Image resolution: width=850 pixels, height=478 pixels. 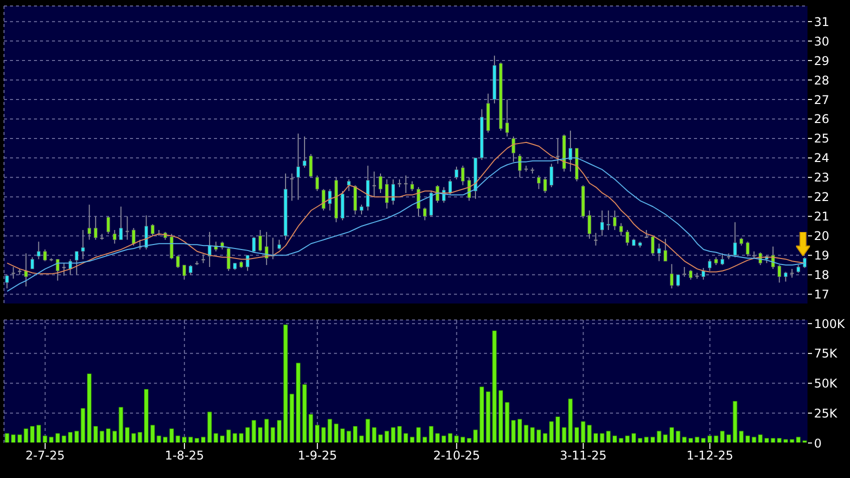 I want to click on x-tick-label: 2-10-25, so click(x=456, y=455).